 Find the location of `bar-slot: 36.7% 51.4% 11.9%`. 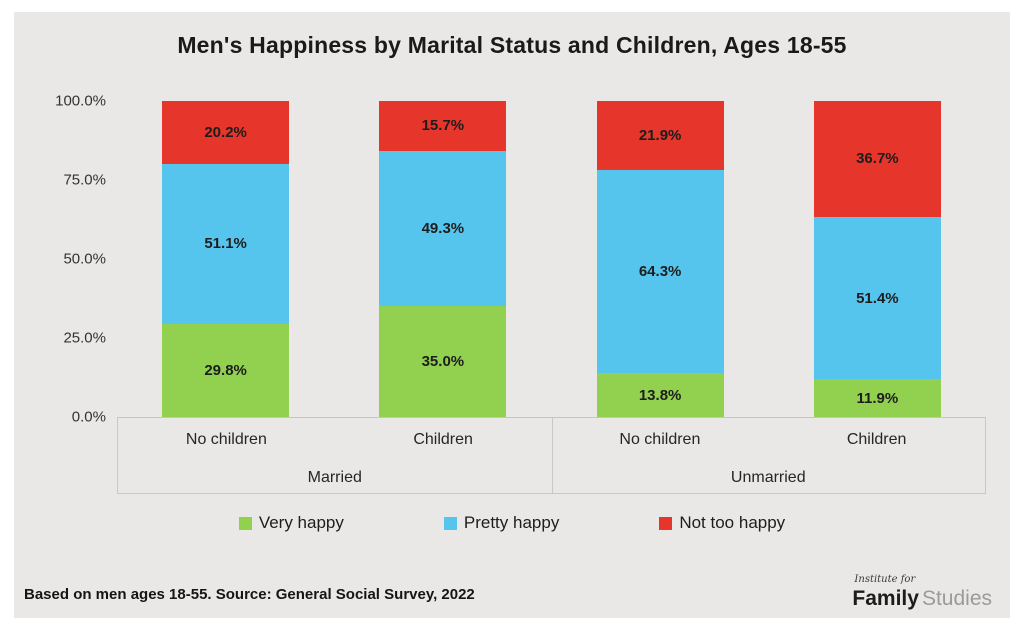

bar-slot: 36.7% 51.4% 11.9% is located at coordinates (877, 259).